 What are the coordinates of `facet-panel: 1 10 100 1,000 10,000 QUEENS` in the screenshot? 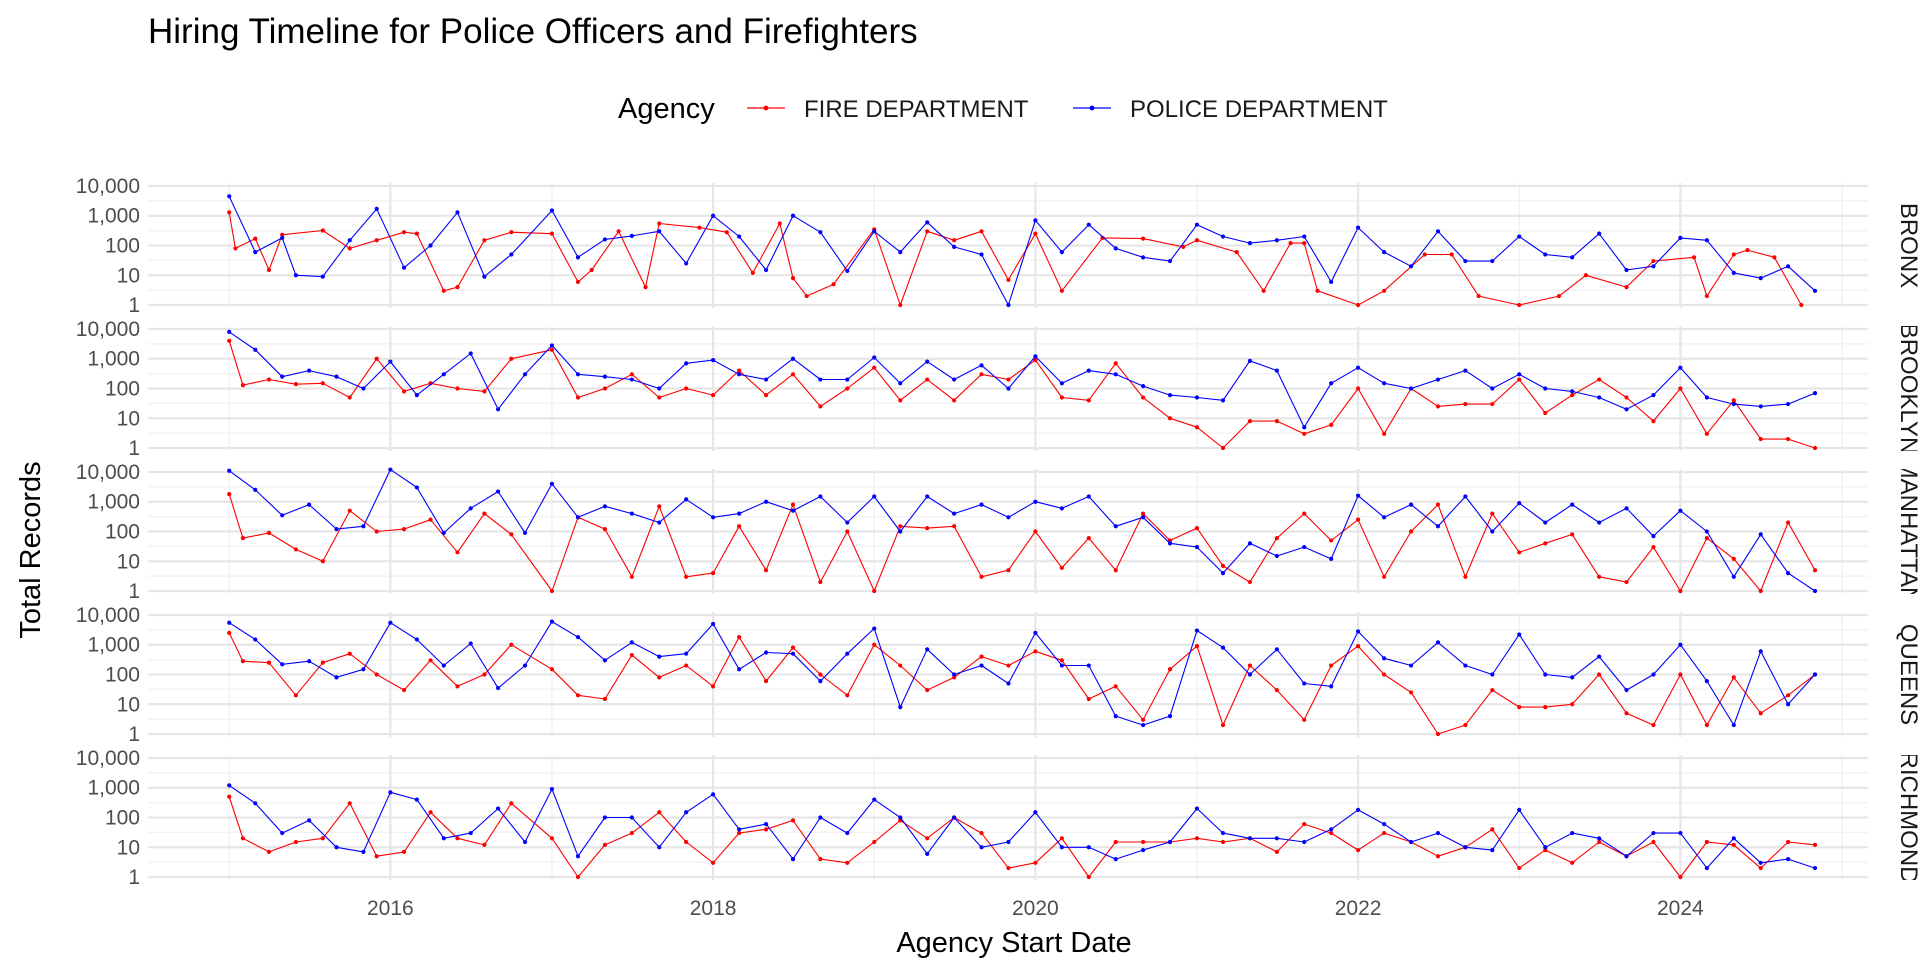 It's located at (998, 675).